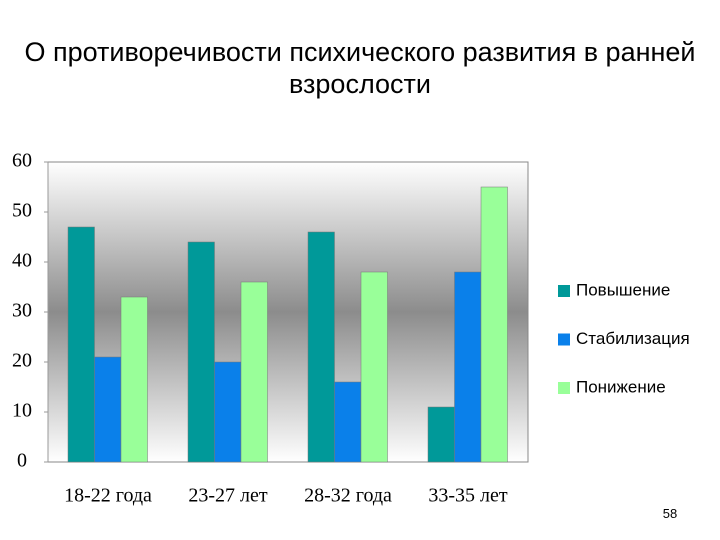  What do you see at coordinates (22, 461) in the screenshot?
I see `y-tick-label: 0` at bounding box center [22, 461].